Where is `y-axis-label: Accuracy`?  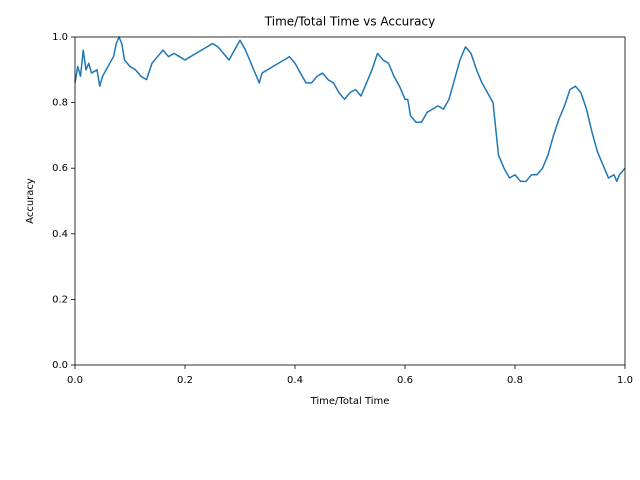 y-axis-label: Accuracy is located at coordinates (30, 201).